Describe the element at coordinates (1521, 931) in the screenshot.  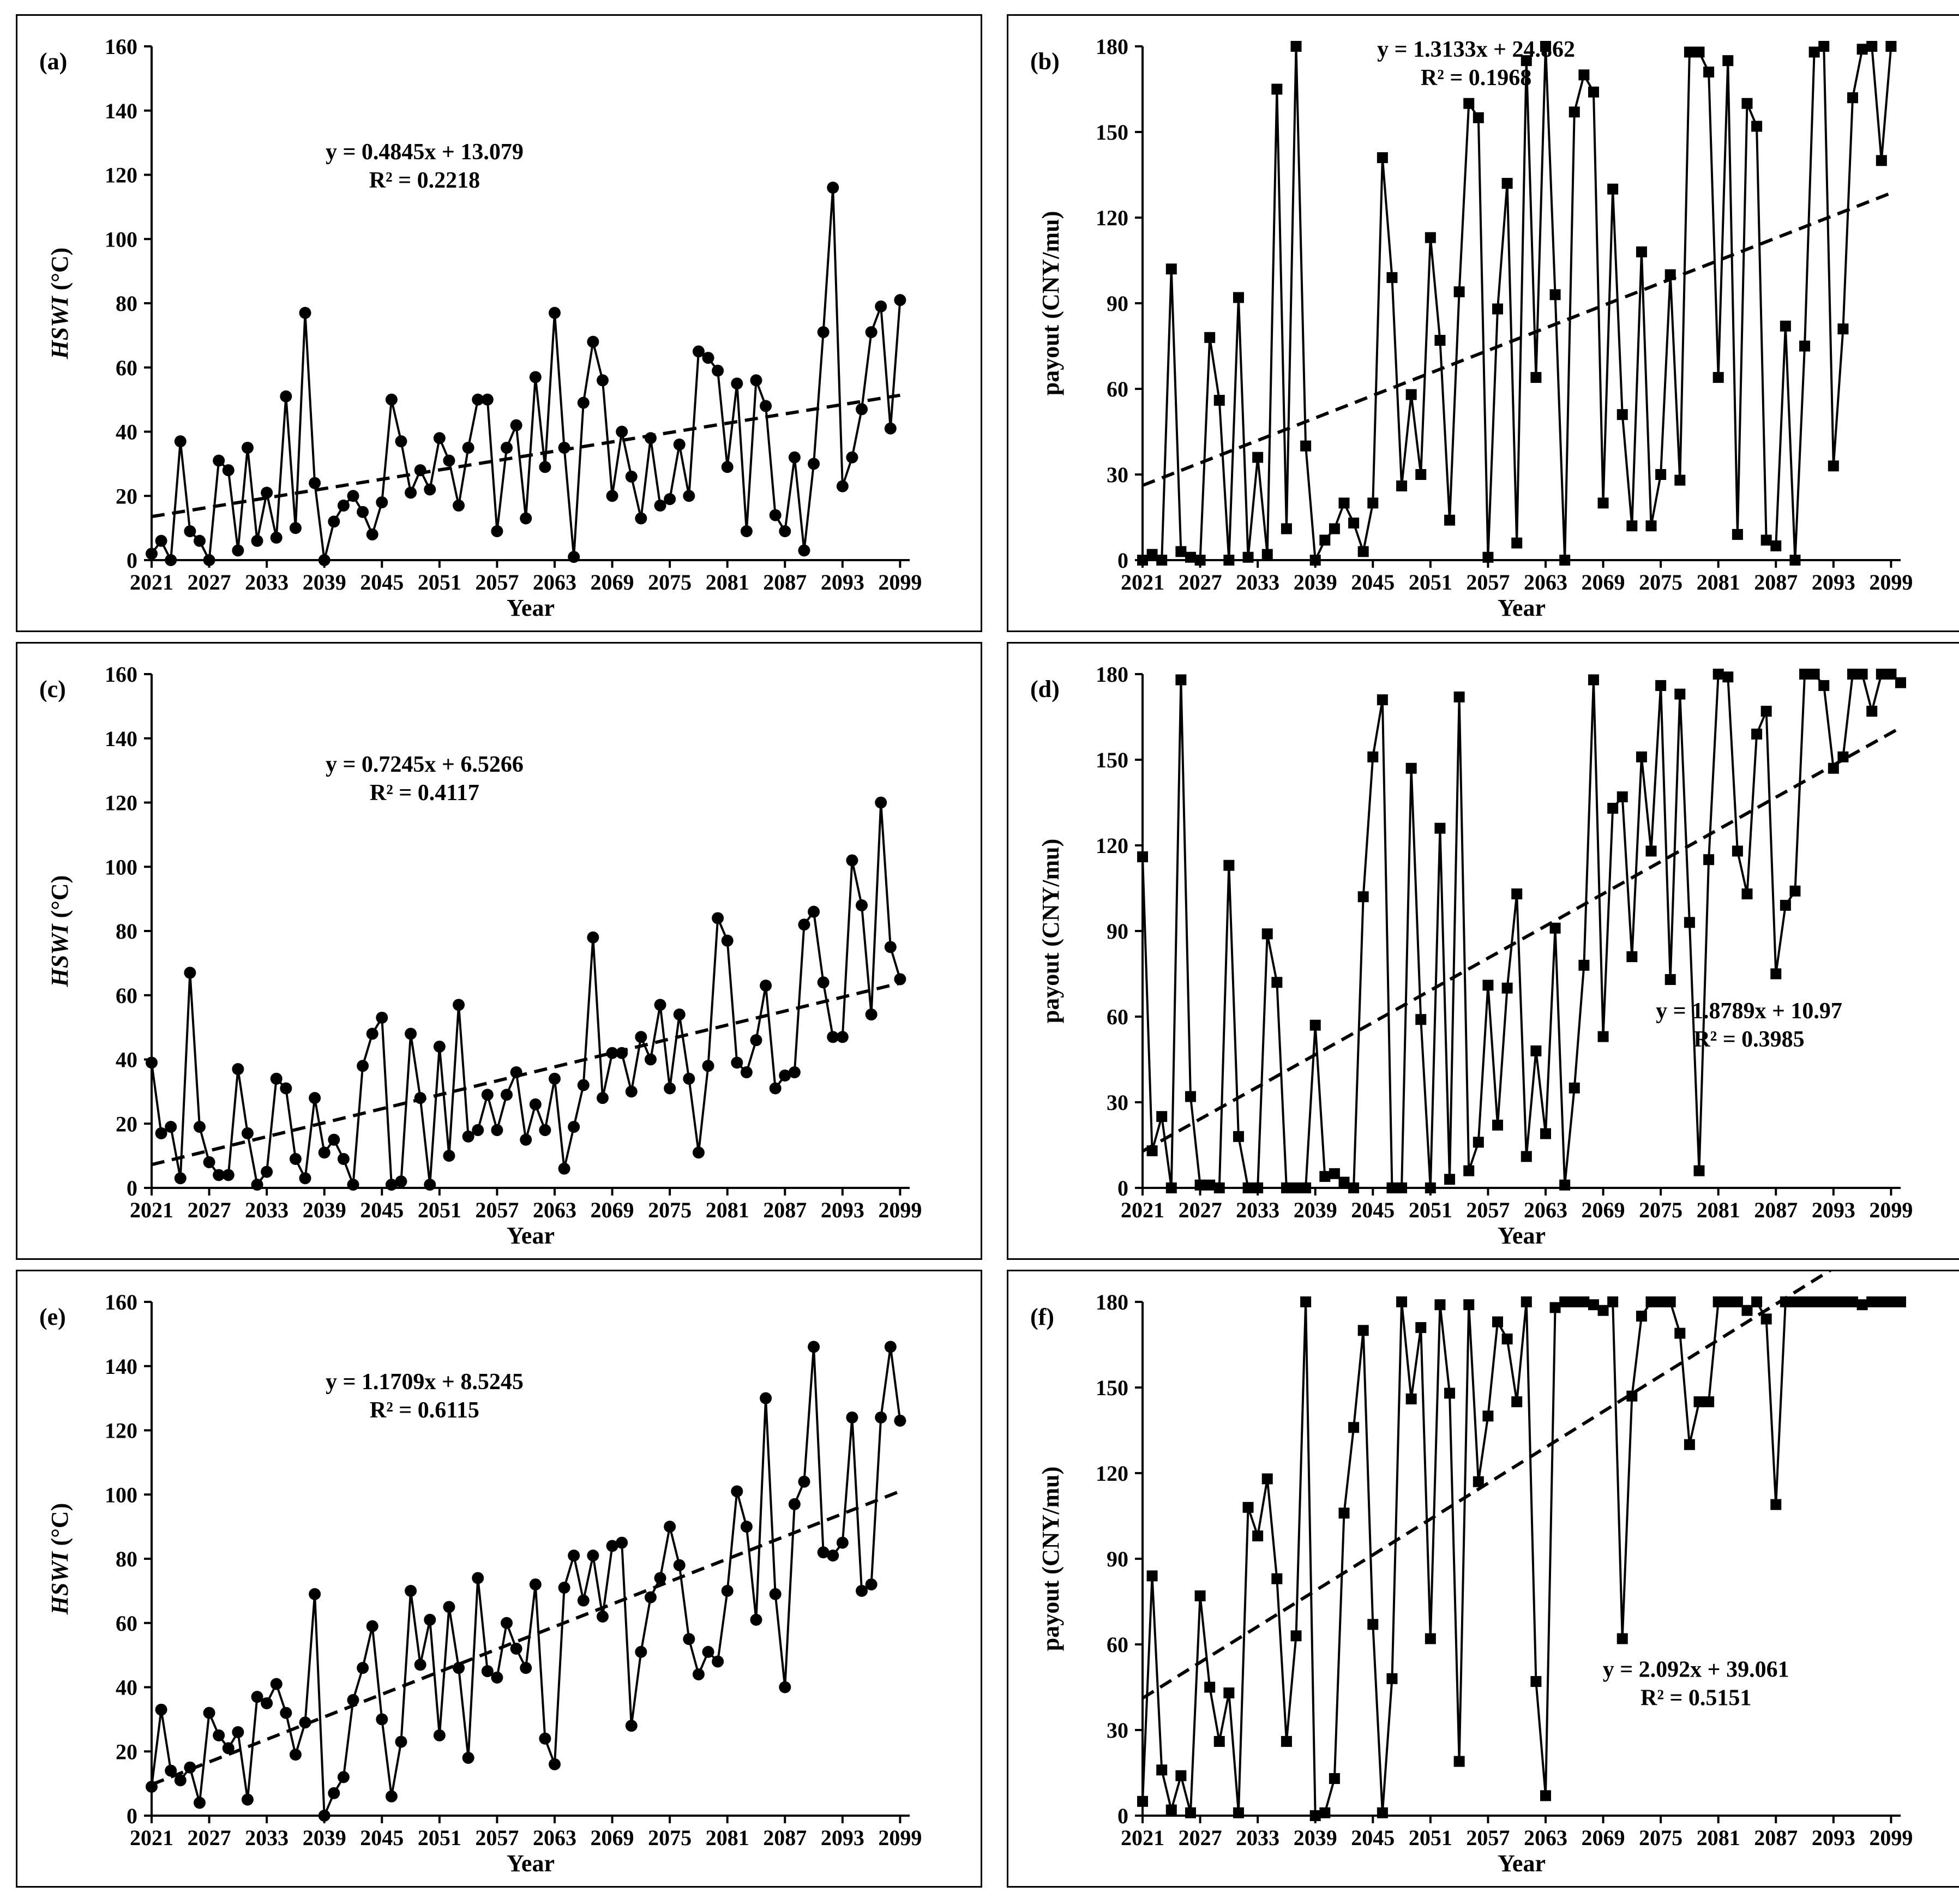
I see `series-line` at that location.